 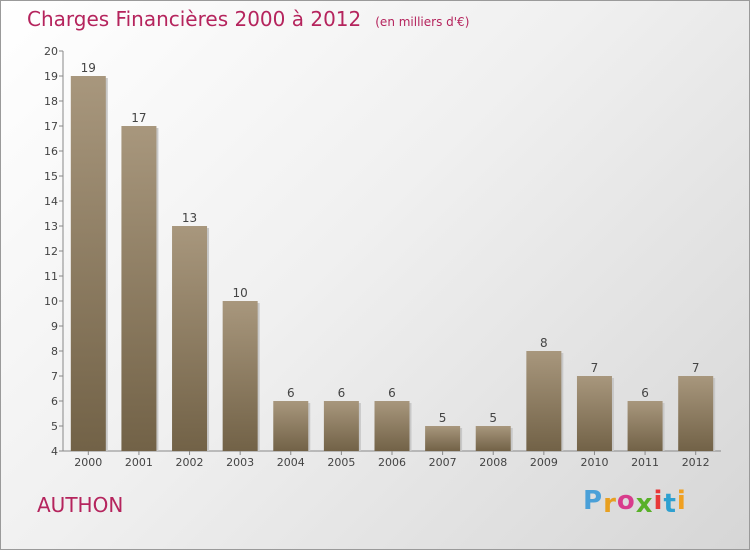 I want to click on x-tick-label: 2000, so click(x=88, y=462).